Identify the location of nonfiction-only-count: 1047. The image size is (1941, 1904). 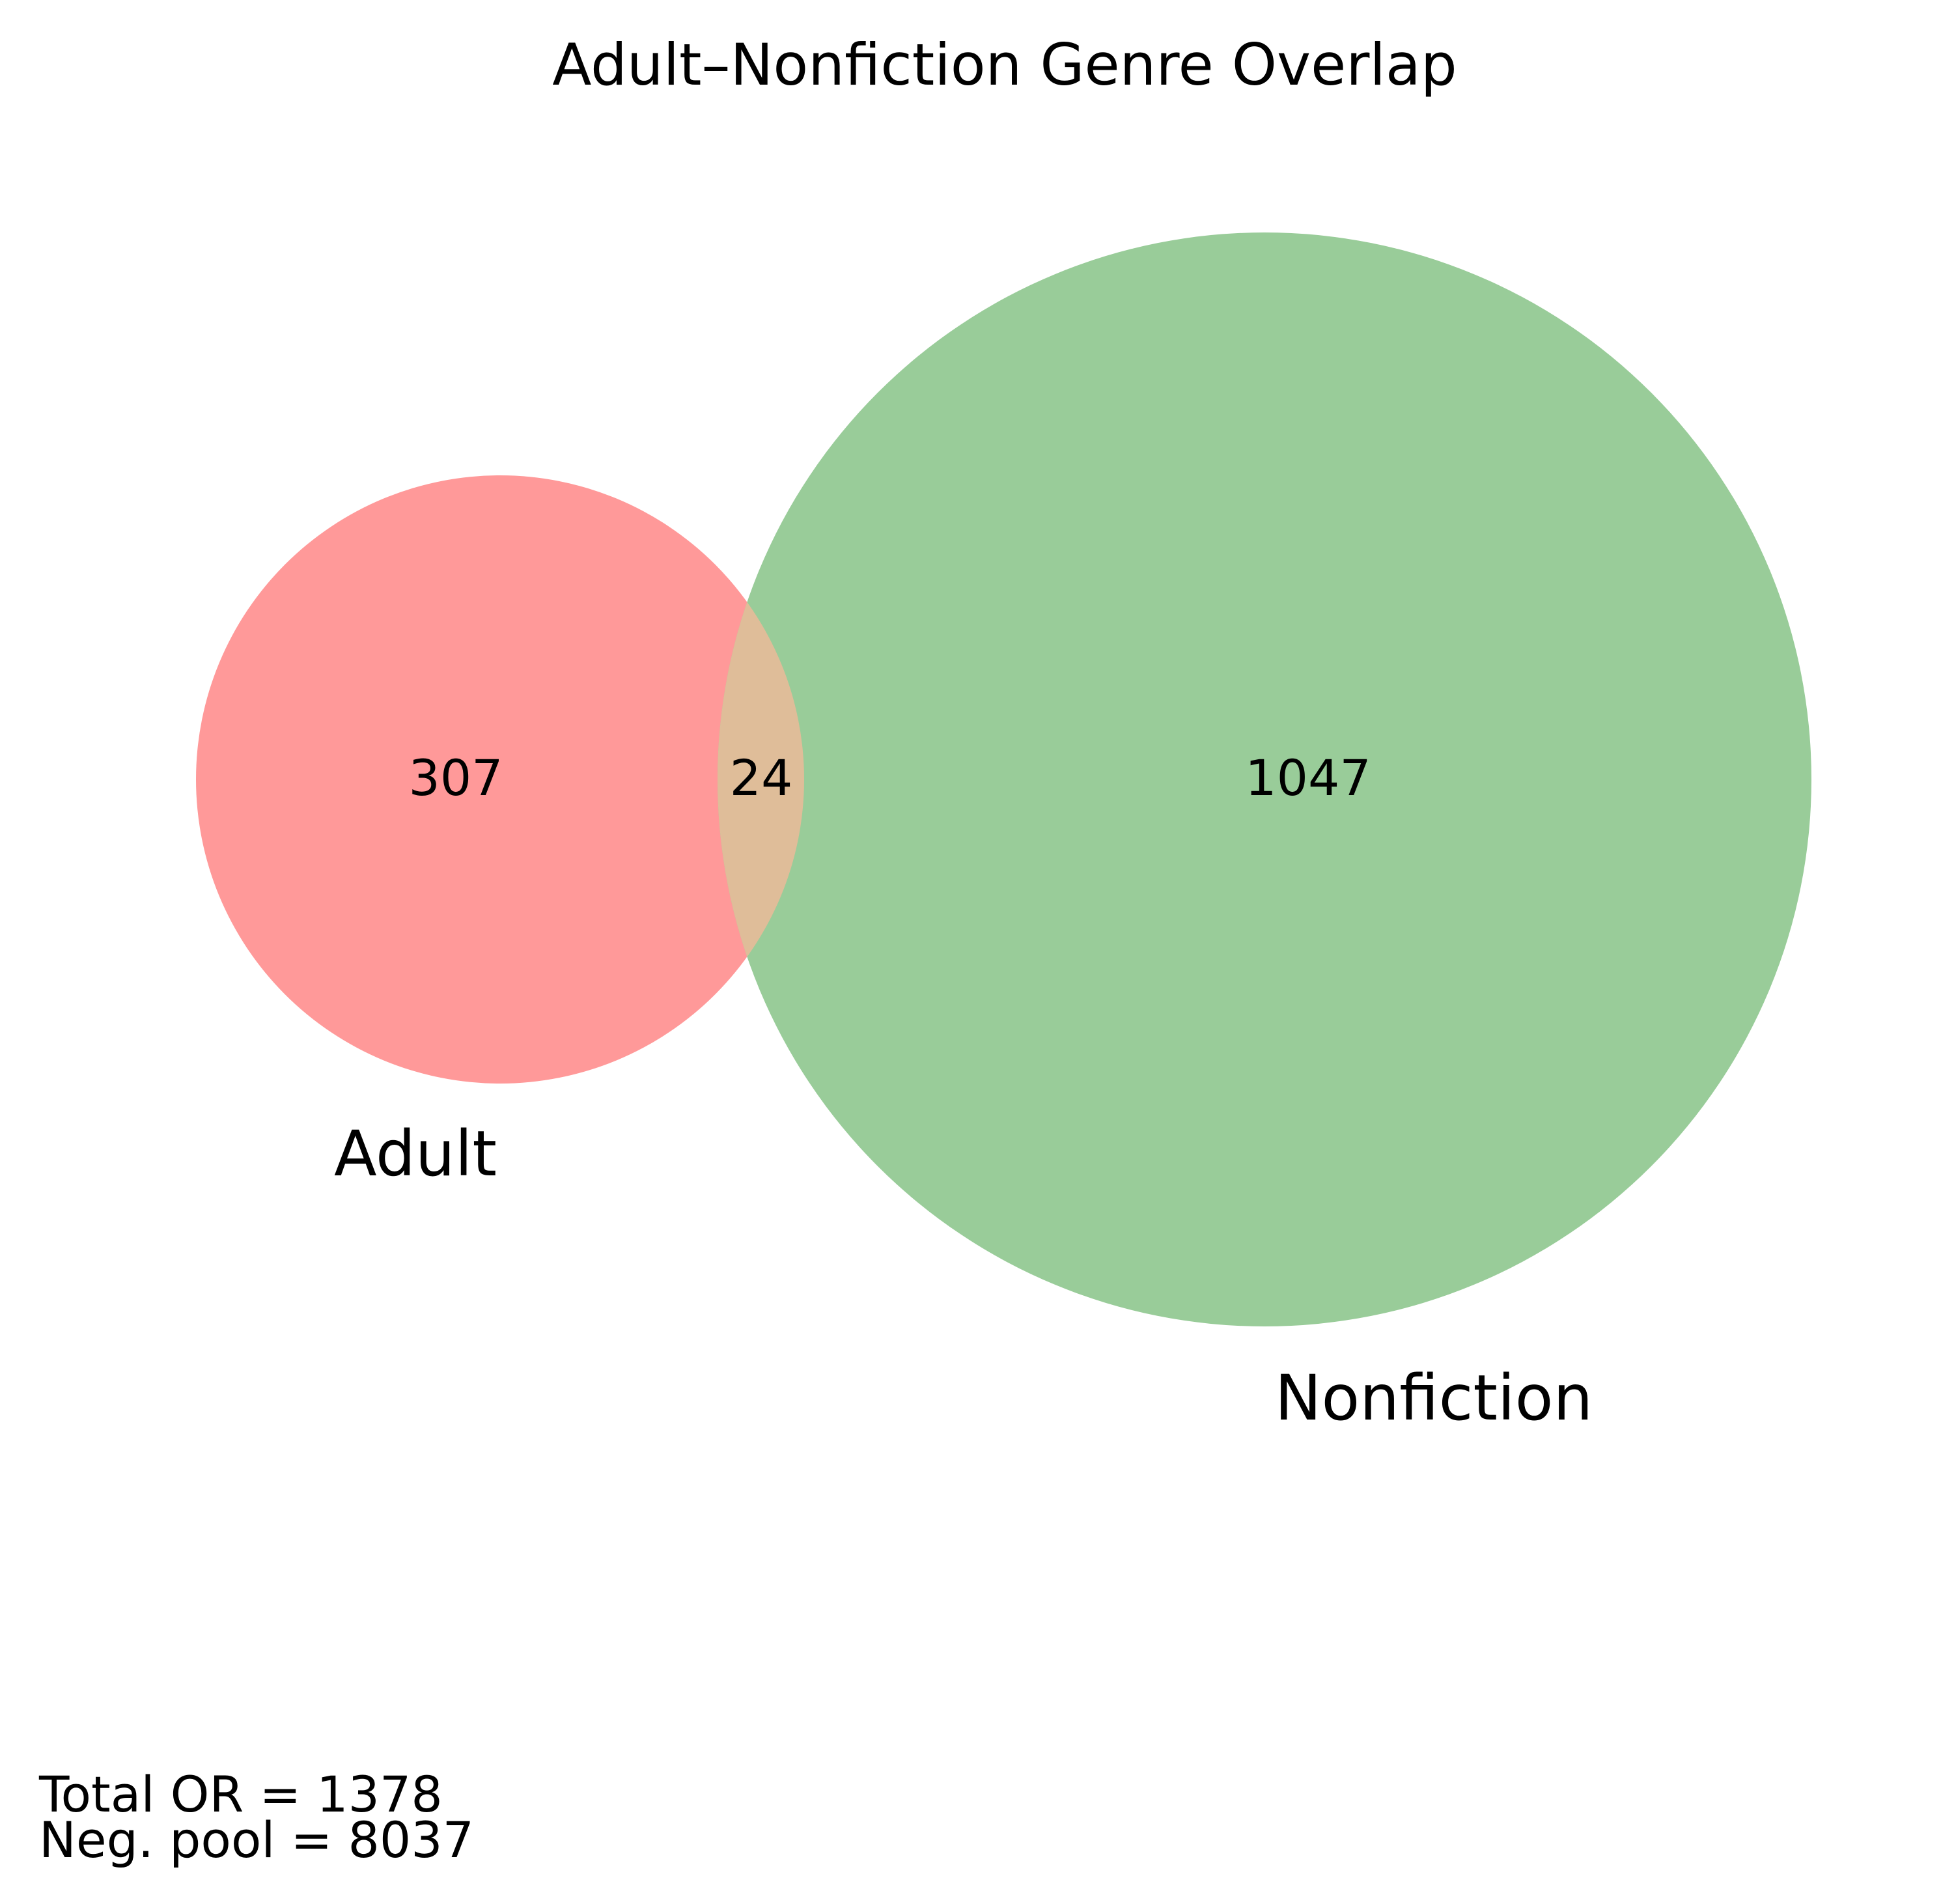
(1308, 778).